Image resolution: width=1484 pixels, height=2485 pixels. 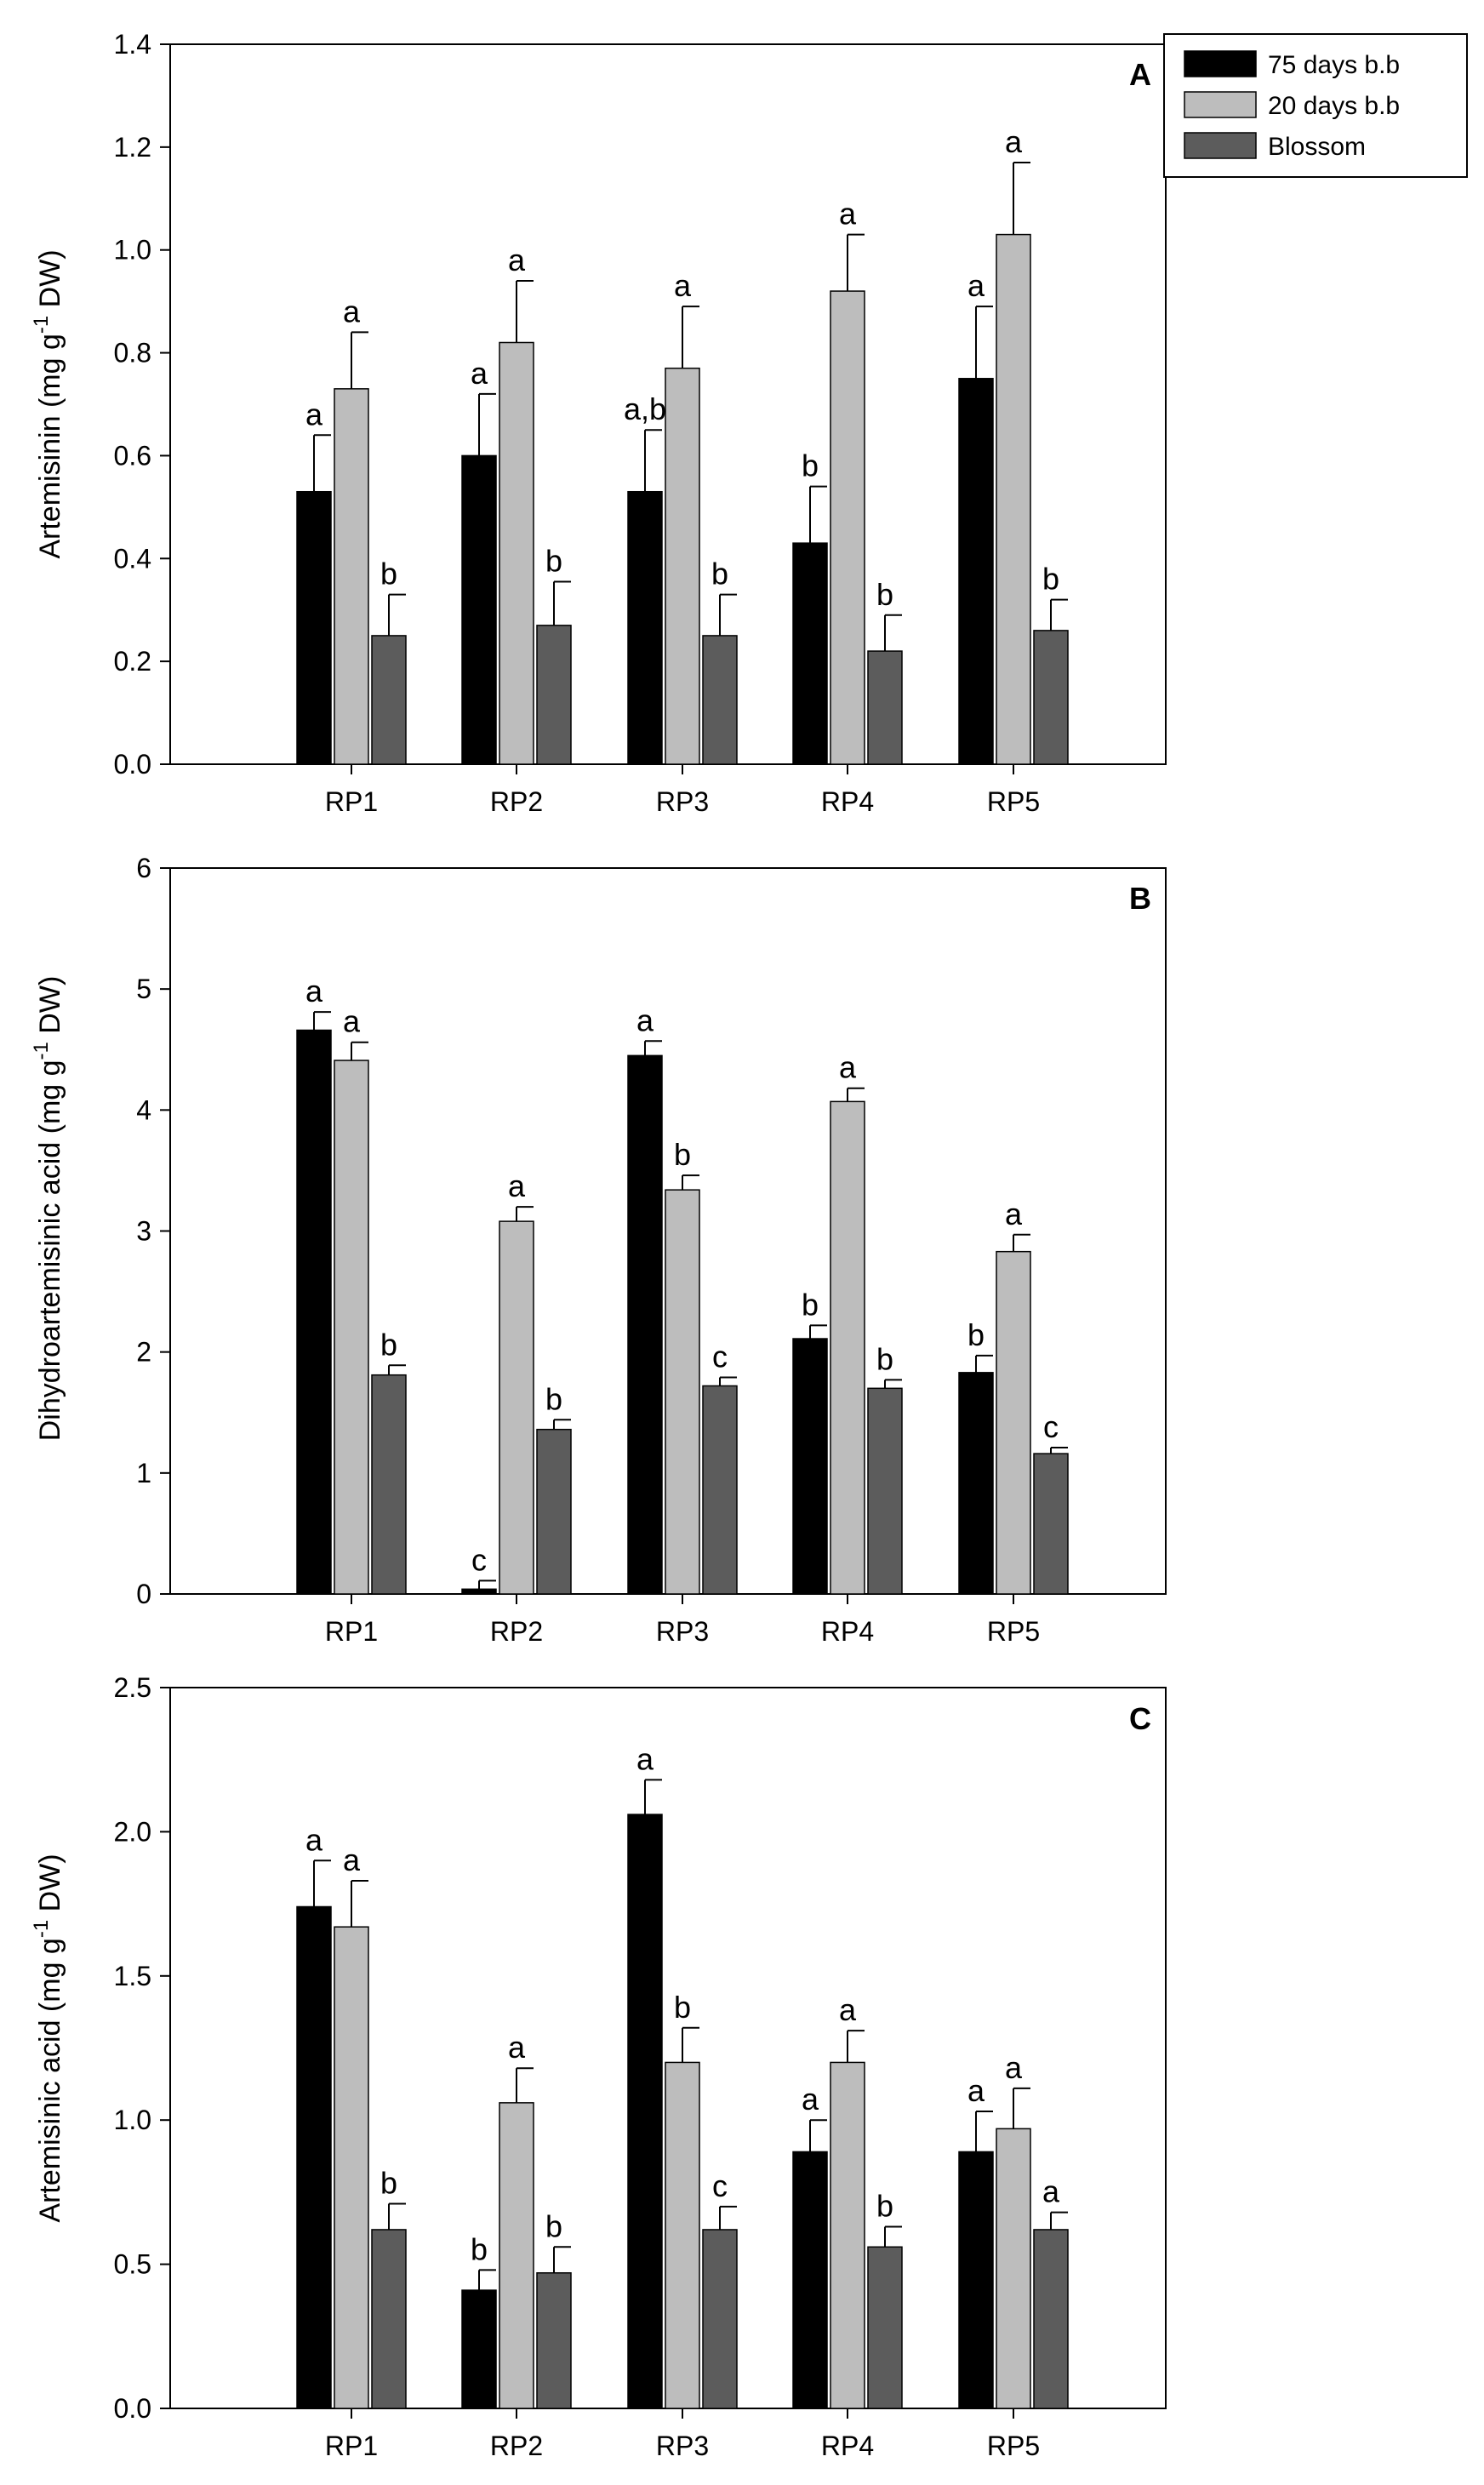 What do you see at coordinates (132, 558) in the screenshot?
I see `panel-a-y-tick-label: 0.4` at bounding box center [132, 558].